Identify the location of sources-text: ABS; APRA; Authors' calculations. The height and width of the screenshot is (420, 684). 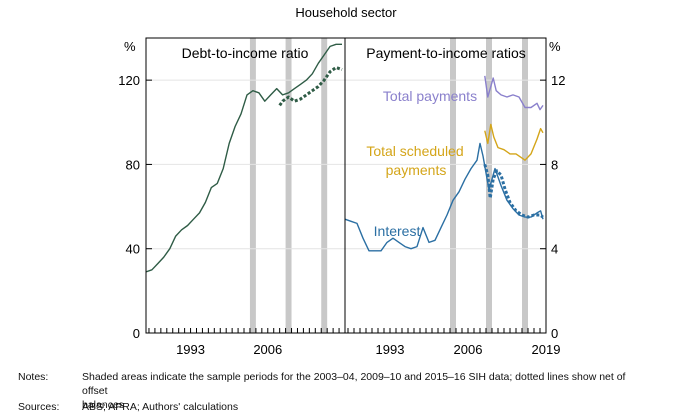
(160, 407).